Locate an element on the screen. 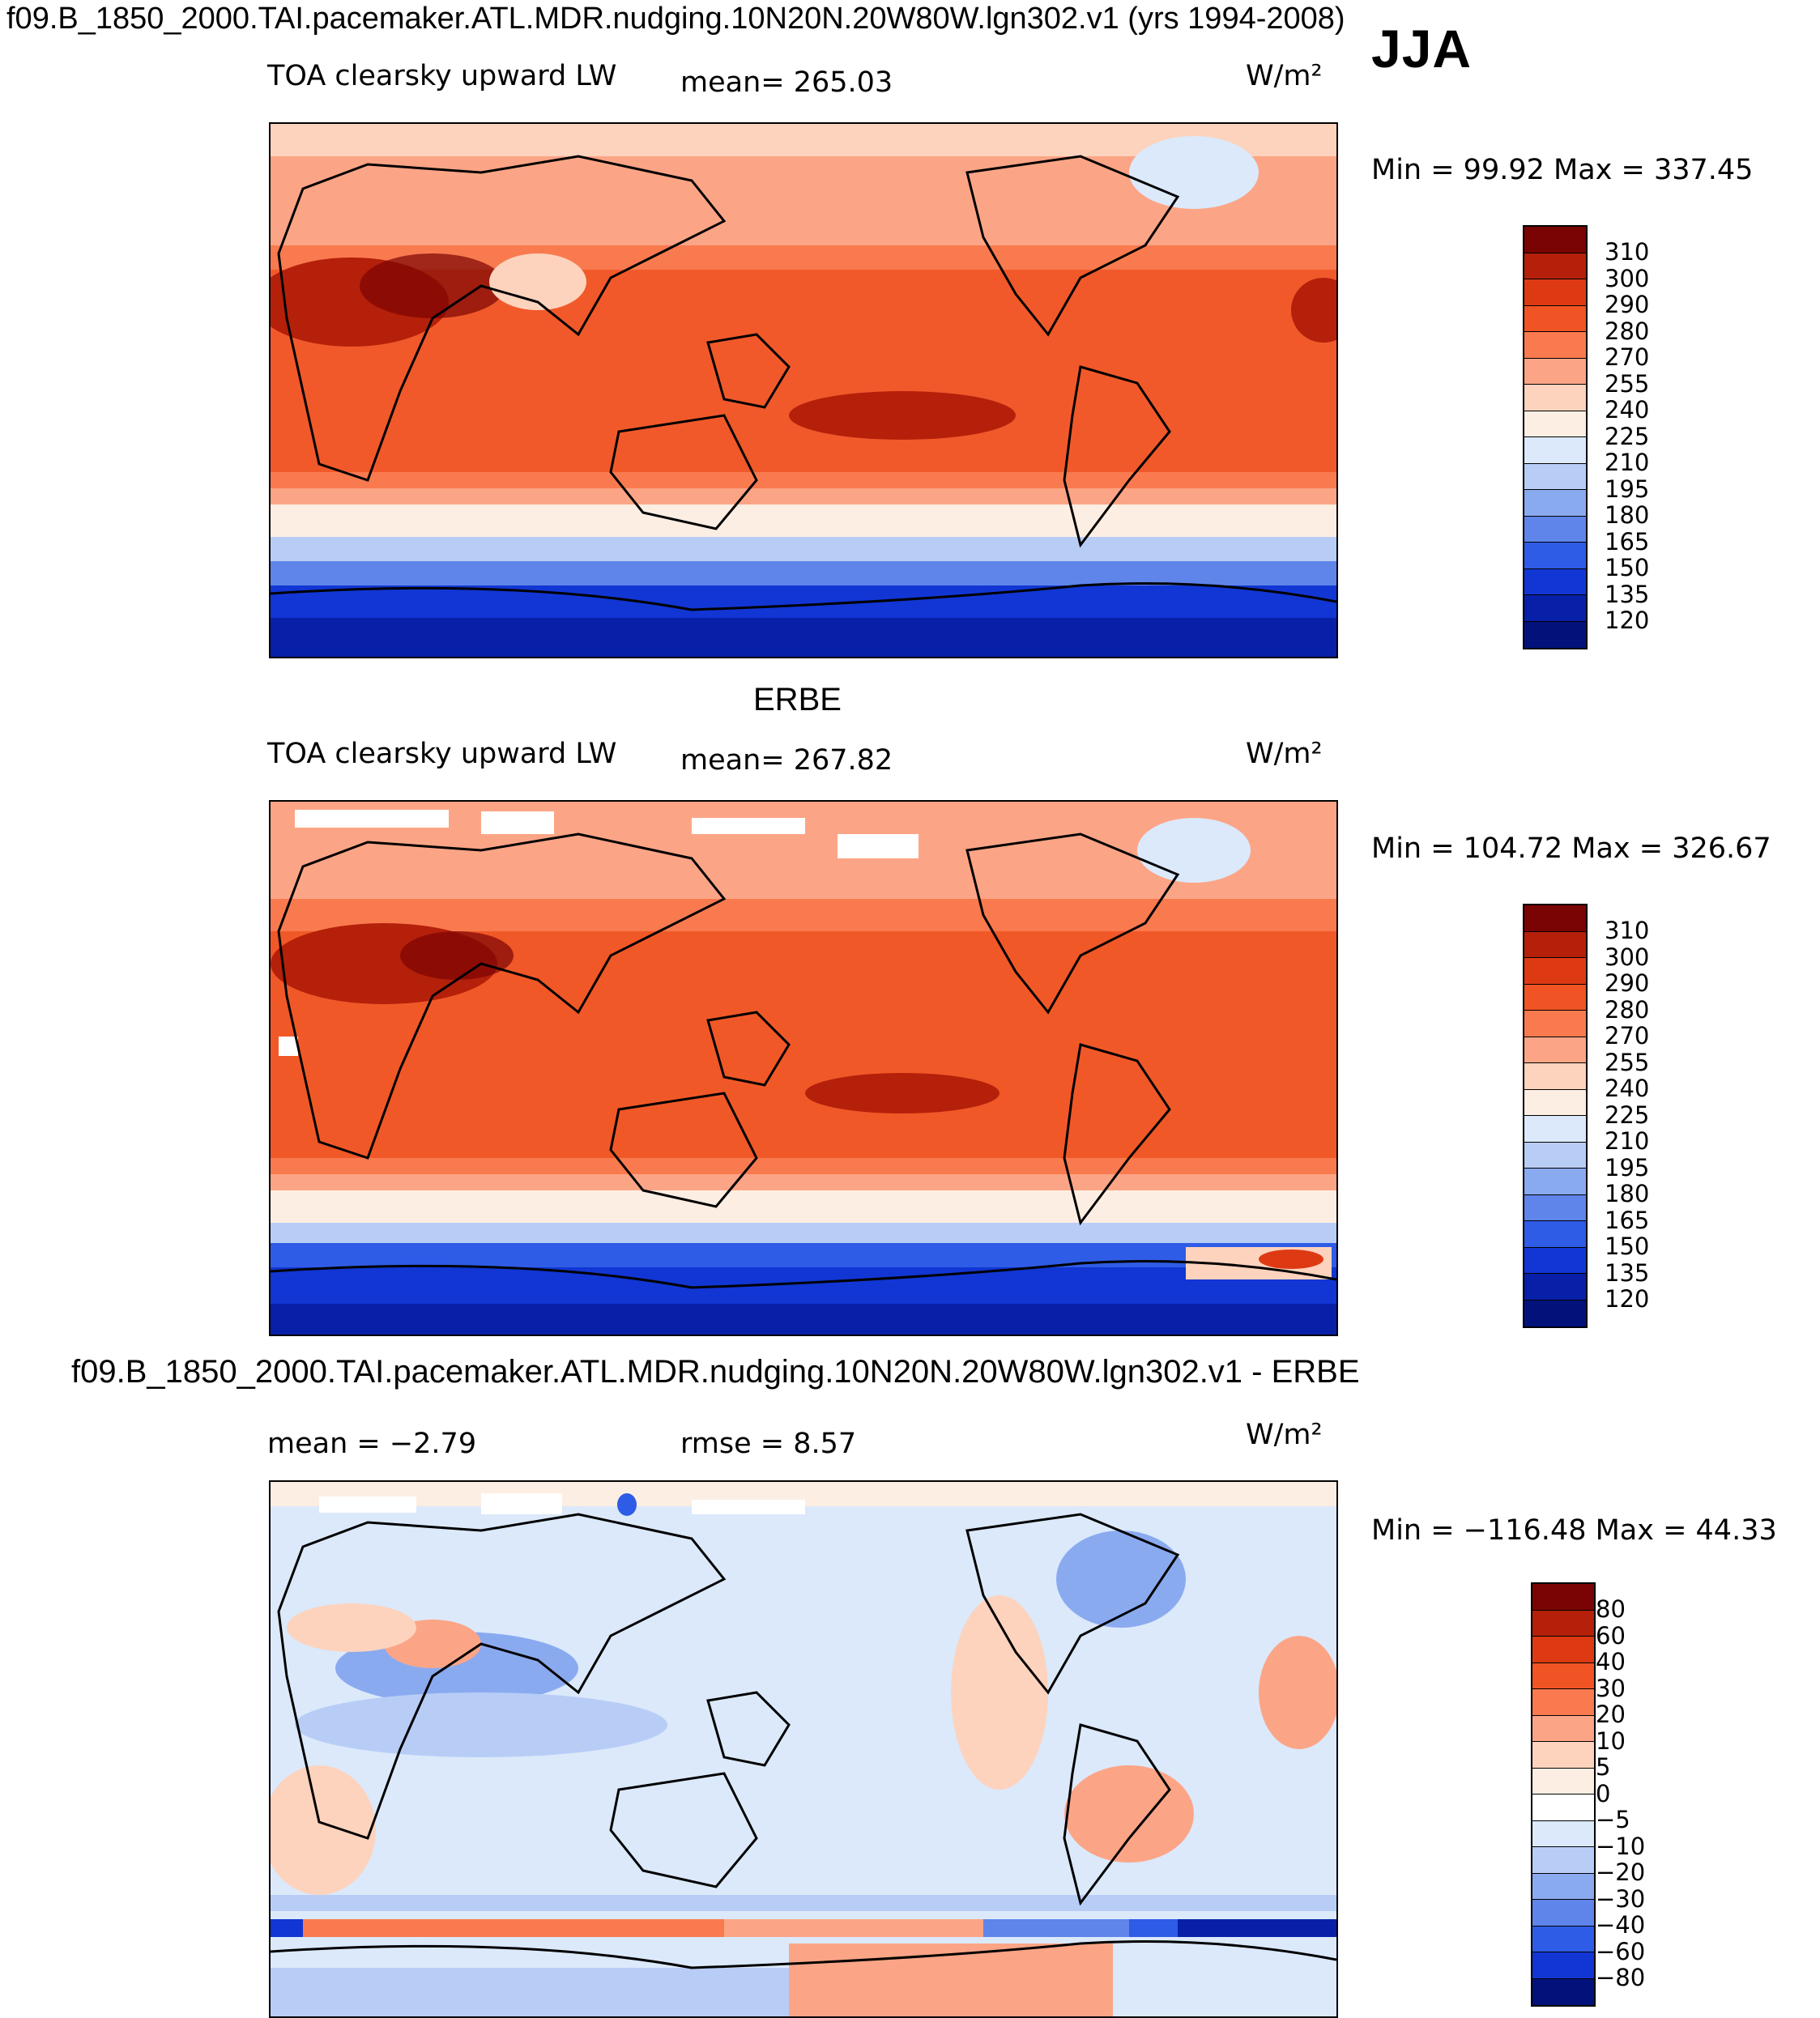 The image size is (1820, 2018). colorbar-tick-label: 10 is located at coordinates (1611, 1740).